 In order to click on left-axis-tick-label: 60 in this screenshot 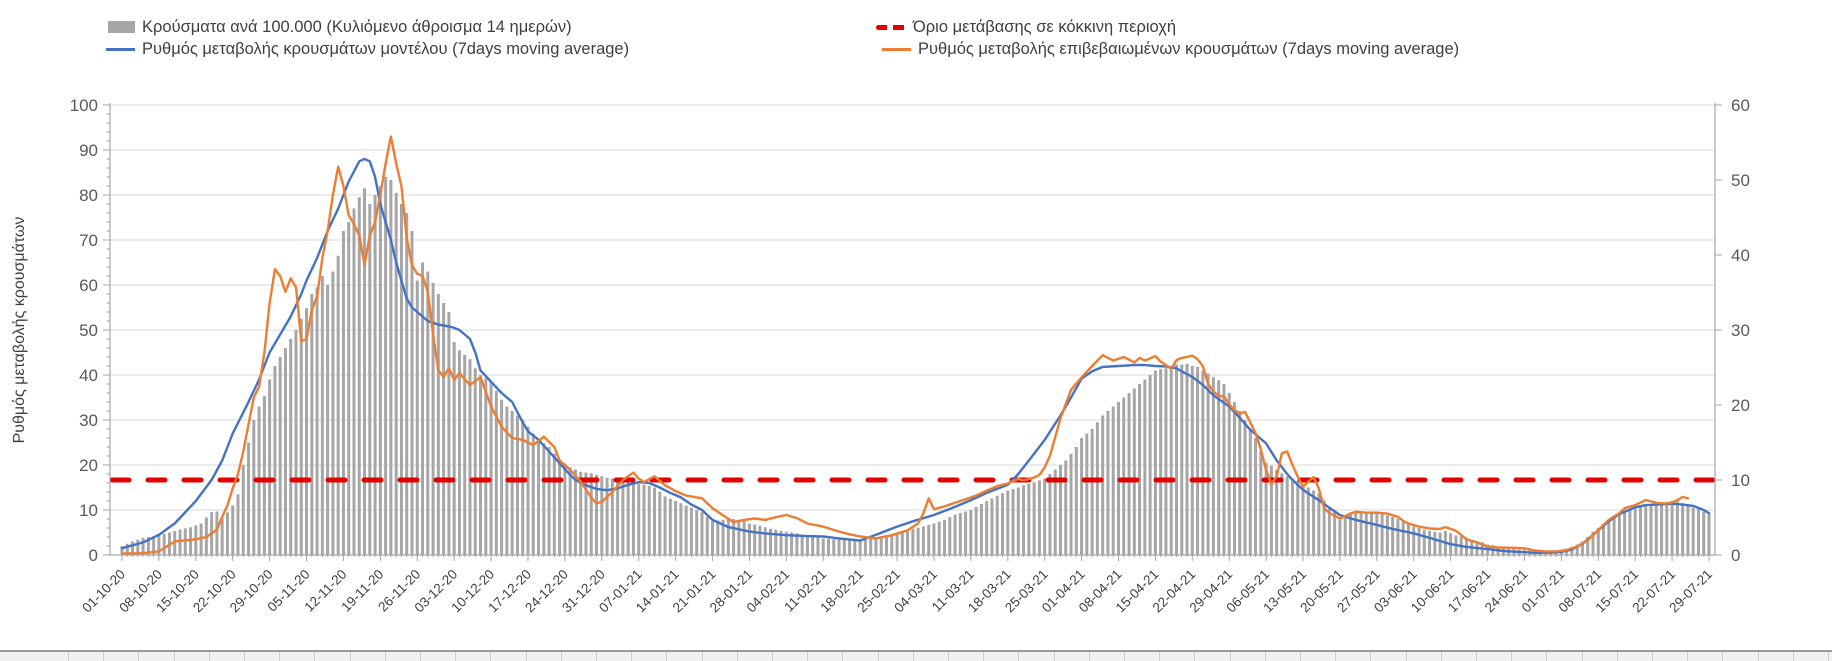, I will do `click(88, 285)`.